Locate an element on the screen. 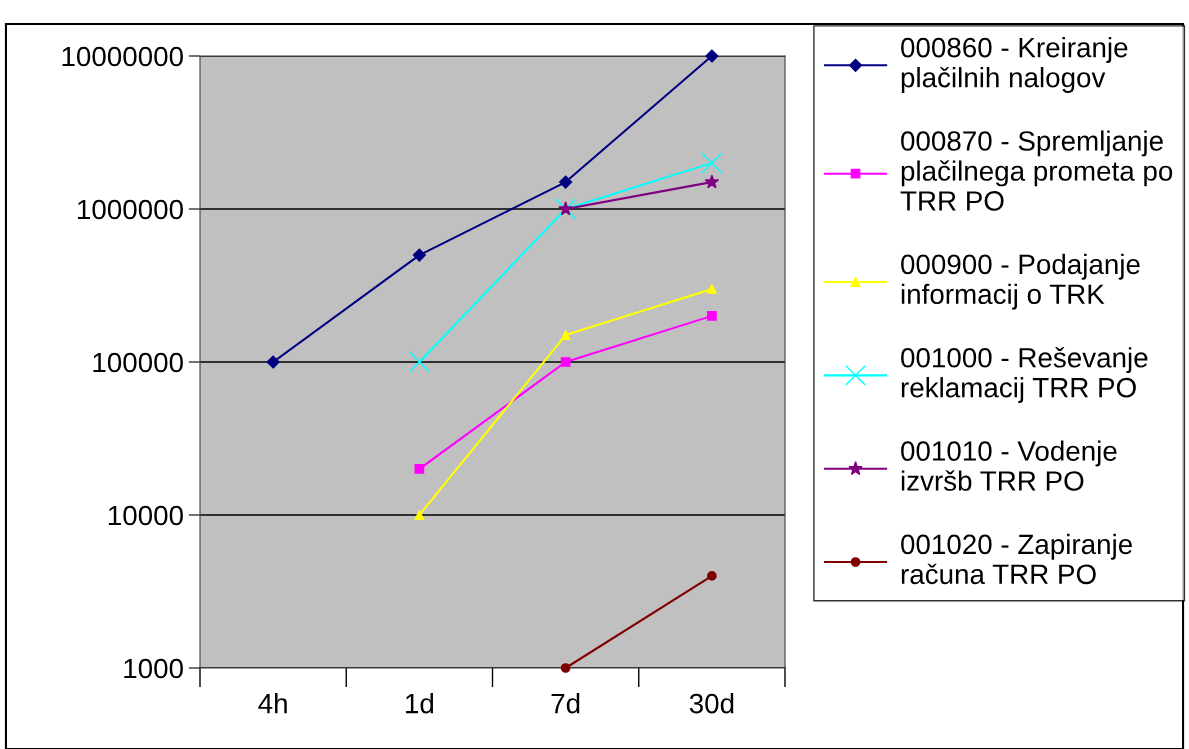 The height and width of the screenshot is (749, 1189). legend-label: 000870 - Spremljanje plačilnega prometa po TRR PO is located at coordinates (1036, 170).